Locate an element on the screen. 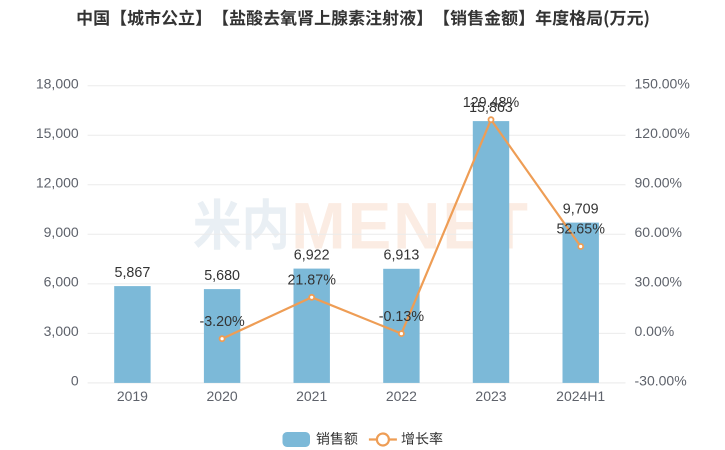 The width and height of the screenshot is (725, 450). svg-text: 5,867 is located at coordinates (133, 273).